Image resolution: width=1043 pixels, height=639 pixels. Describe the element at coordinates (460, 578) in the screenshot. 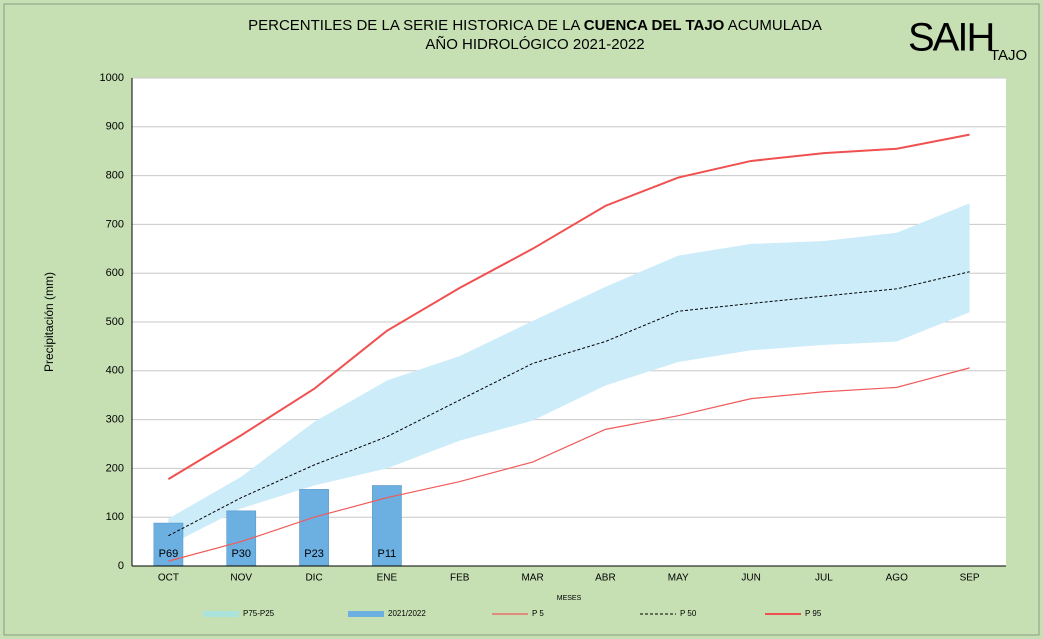

I see `x-tick-label: FEB` at that location.